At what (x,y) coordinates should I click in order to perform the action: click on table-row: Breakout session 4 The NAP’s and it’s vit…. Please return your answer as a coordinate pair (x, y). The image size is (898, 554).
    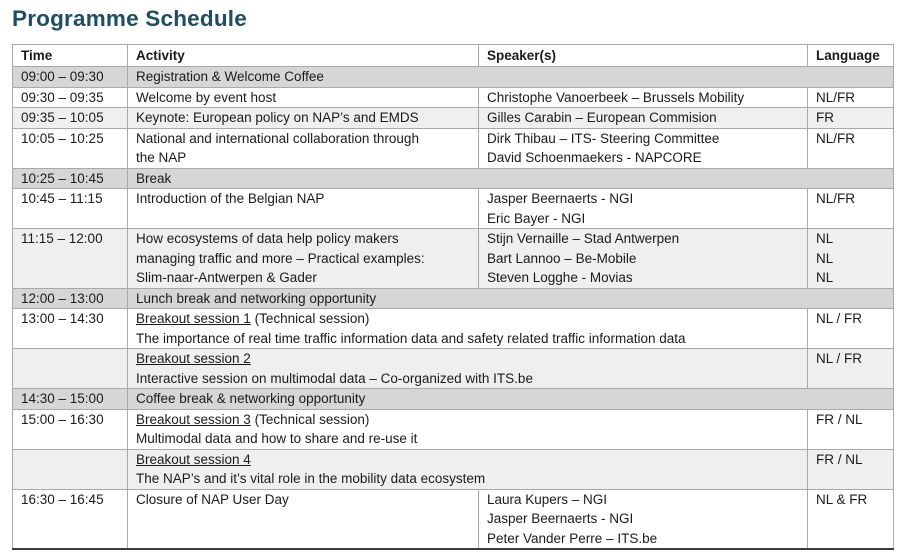
    Looking at the image, I should click on (453, 469).